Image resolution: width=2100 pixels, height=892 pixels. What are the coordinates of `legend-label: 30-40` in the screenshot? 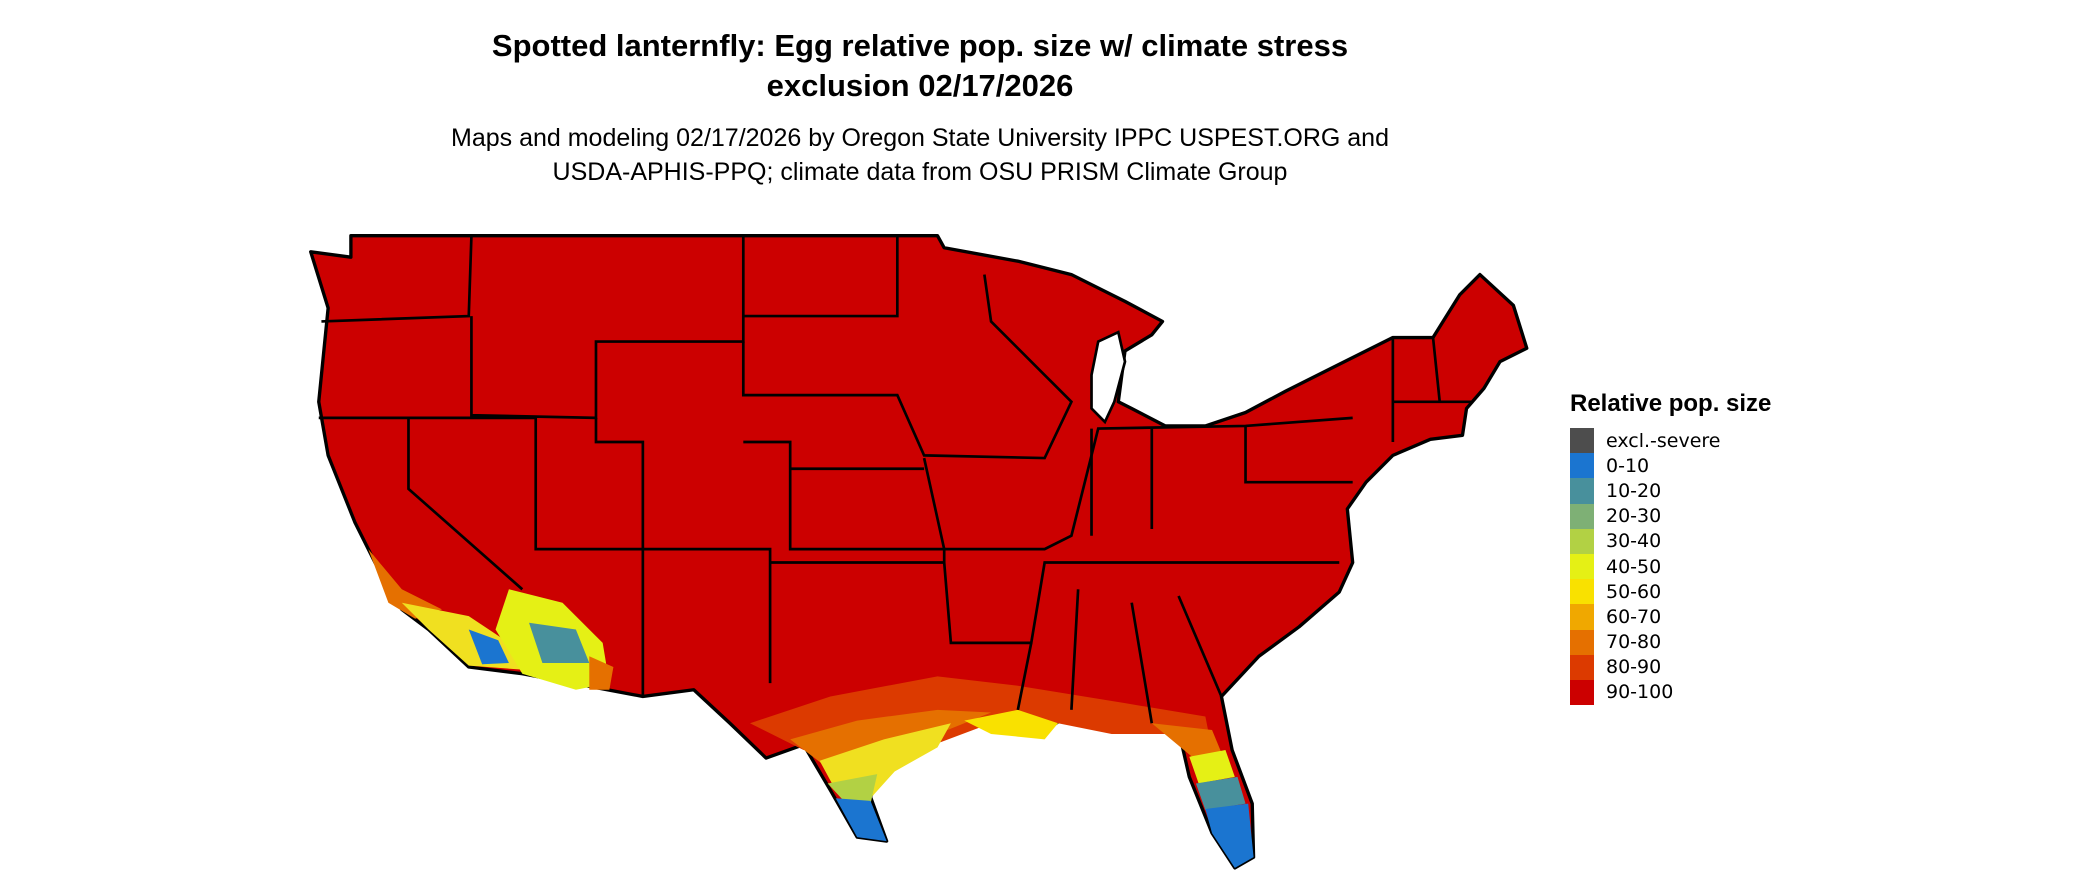 It's located at (1634, 541).